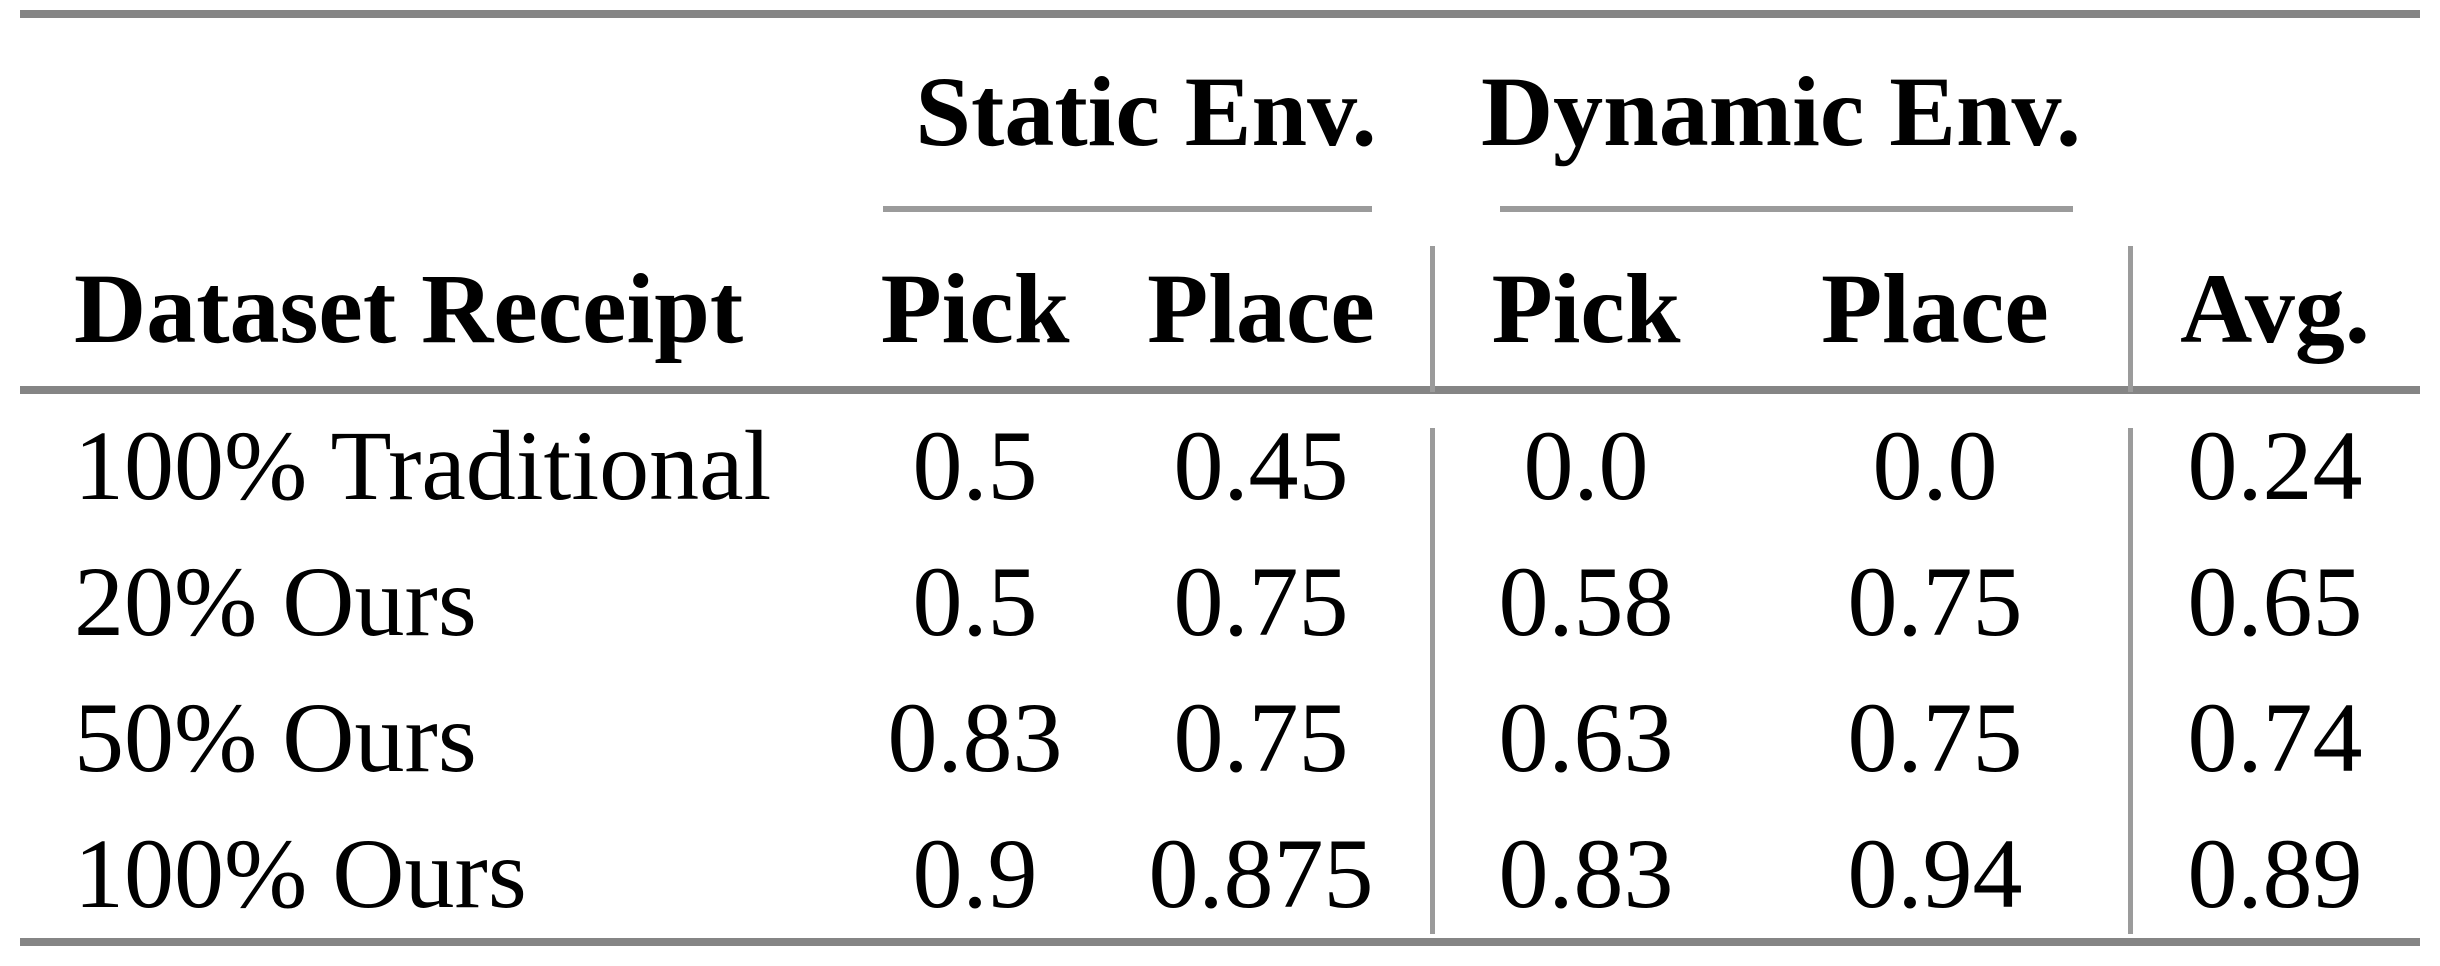 The width and height of the screenshot is (2440, 966). What do you see at coordinates (440, 112) in the screenshot?
I see `group-header-spacer-left` at bounding box center [440, 112].